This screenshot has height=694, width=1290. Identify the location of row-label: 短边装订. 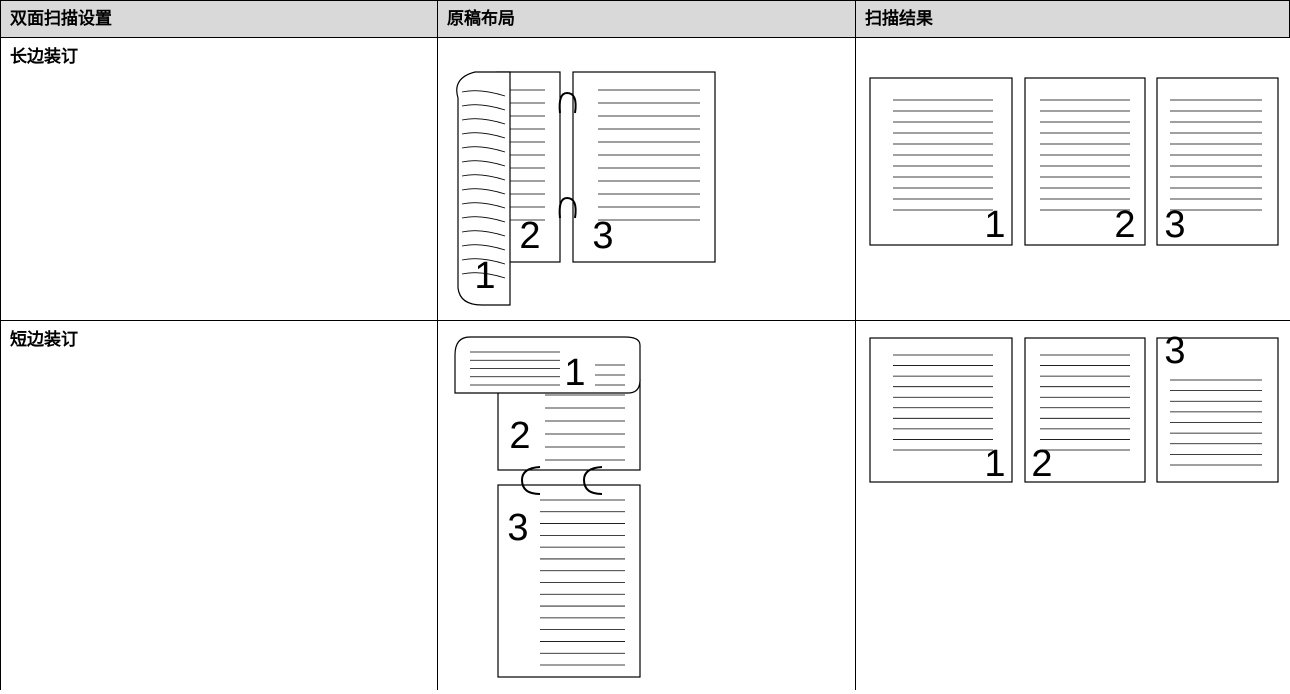
(44, 339).